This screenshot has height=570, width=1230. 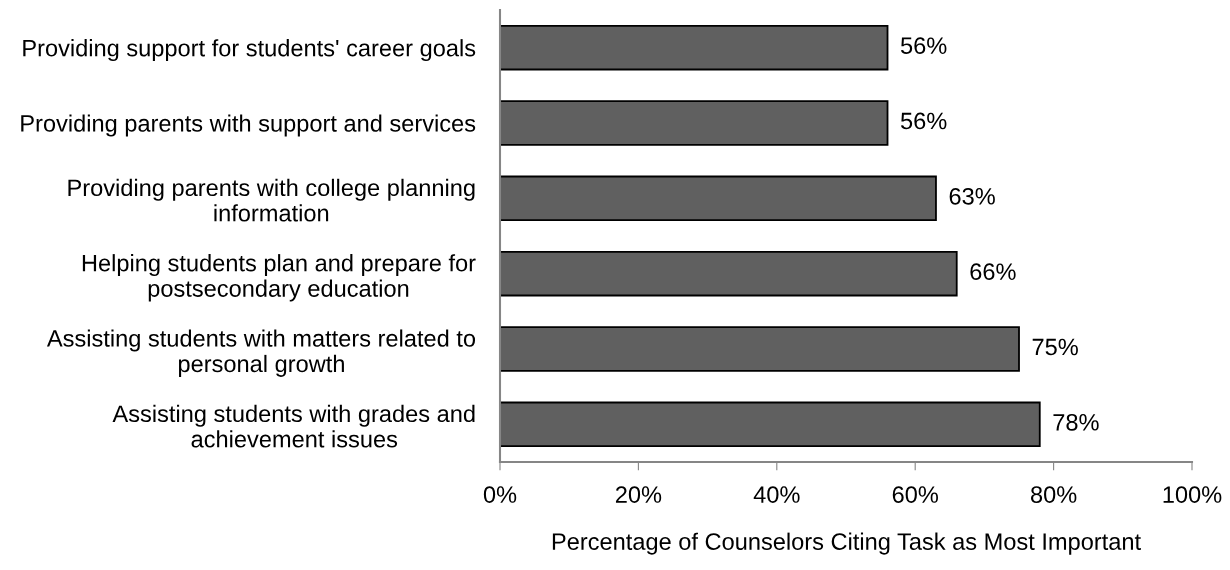 What do you see at coordinates (972, 196) in the screenshot?
I see `data-label: 63%` at bounding box center [972, 196].